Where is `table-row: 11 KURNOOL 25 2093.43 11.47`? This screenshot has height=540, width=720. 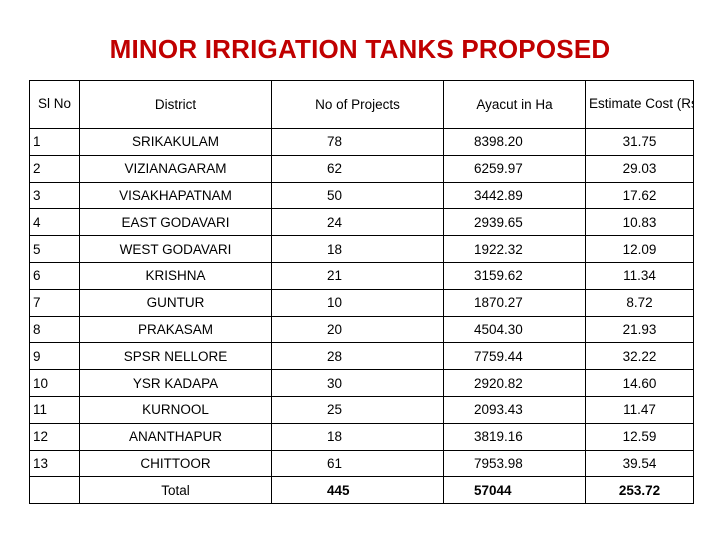
table-row: 11 KURNOOL 25 2093.43 11.47 is located at coordinates (361, 409).